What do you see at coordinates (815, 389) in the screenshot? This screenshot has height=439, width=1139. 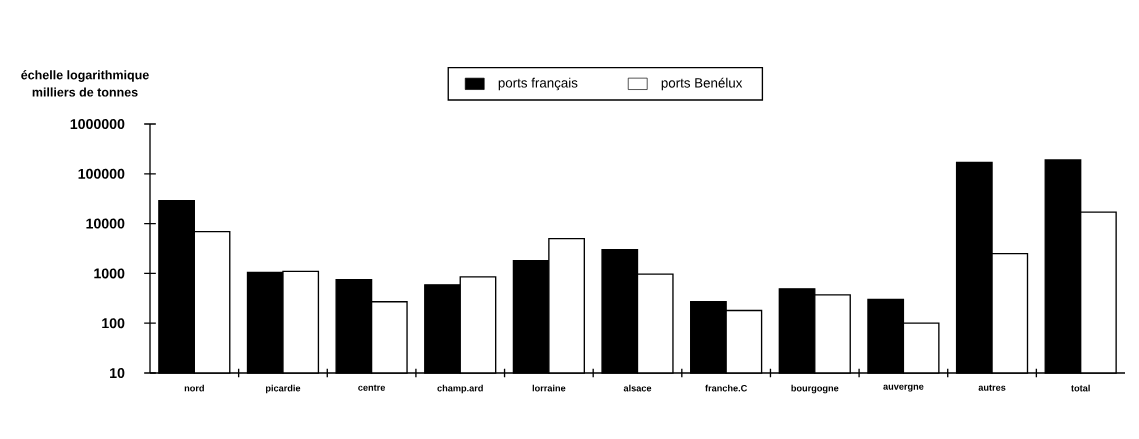 I see `x-tick-label: bourgogne` at bounding box center [815, 389].